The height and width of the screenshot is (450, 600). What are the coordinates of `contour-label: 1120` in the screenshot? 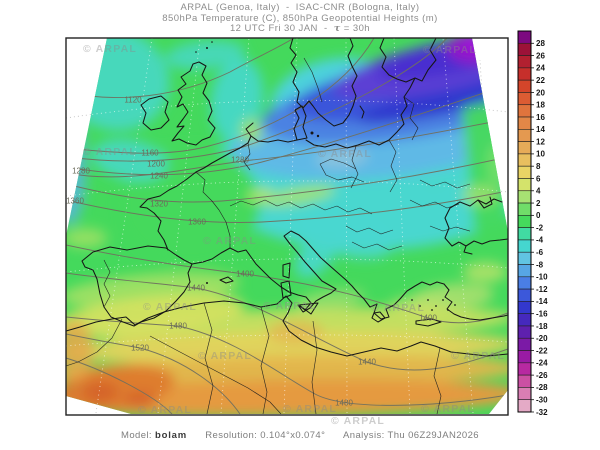 It's located at (133, 100).